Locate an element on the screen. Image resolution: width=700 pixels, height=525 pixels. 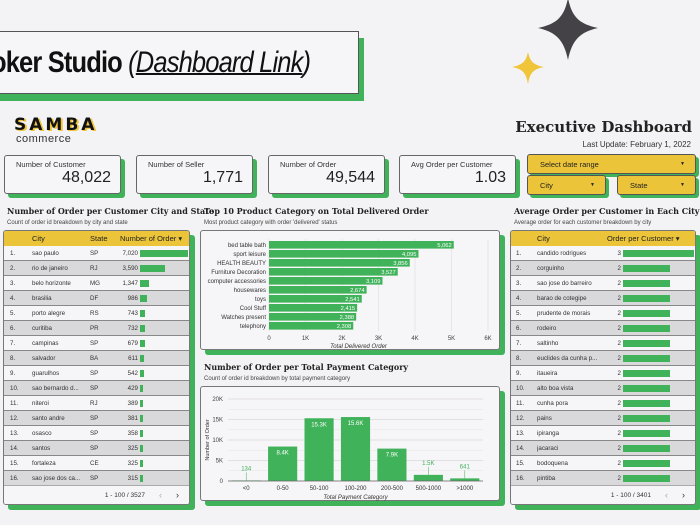
table-row: 1. candido rodrigues 3 is located at coordinates (603, 253).